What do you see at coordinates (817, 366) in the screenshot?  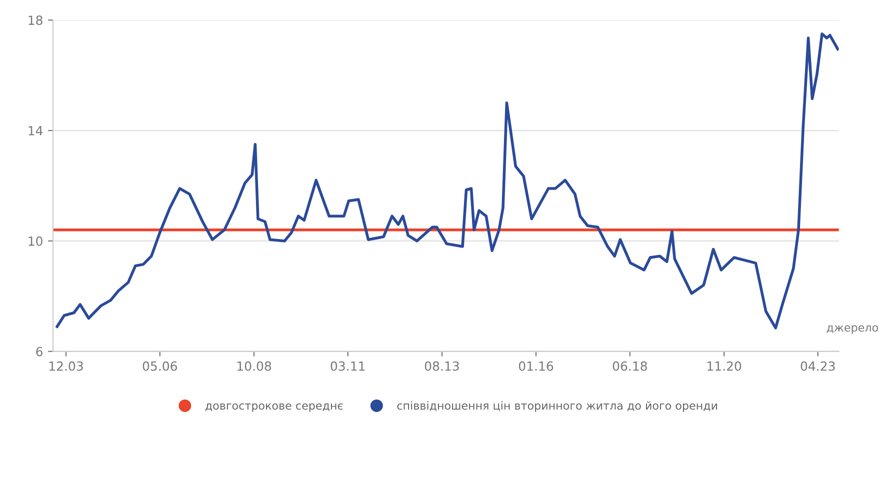 I see `x-tick-label: 04.23` at bounding box center [817, 366].